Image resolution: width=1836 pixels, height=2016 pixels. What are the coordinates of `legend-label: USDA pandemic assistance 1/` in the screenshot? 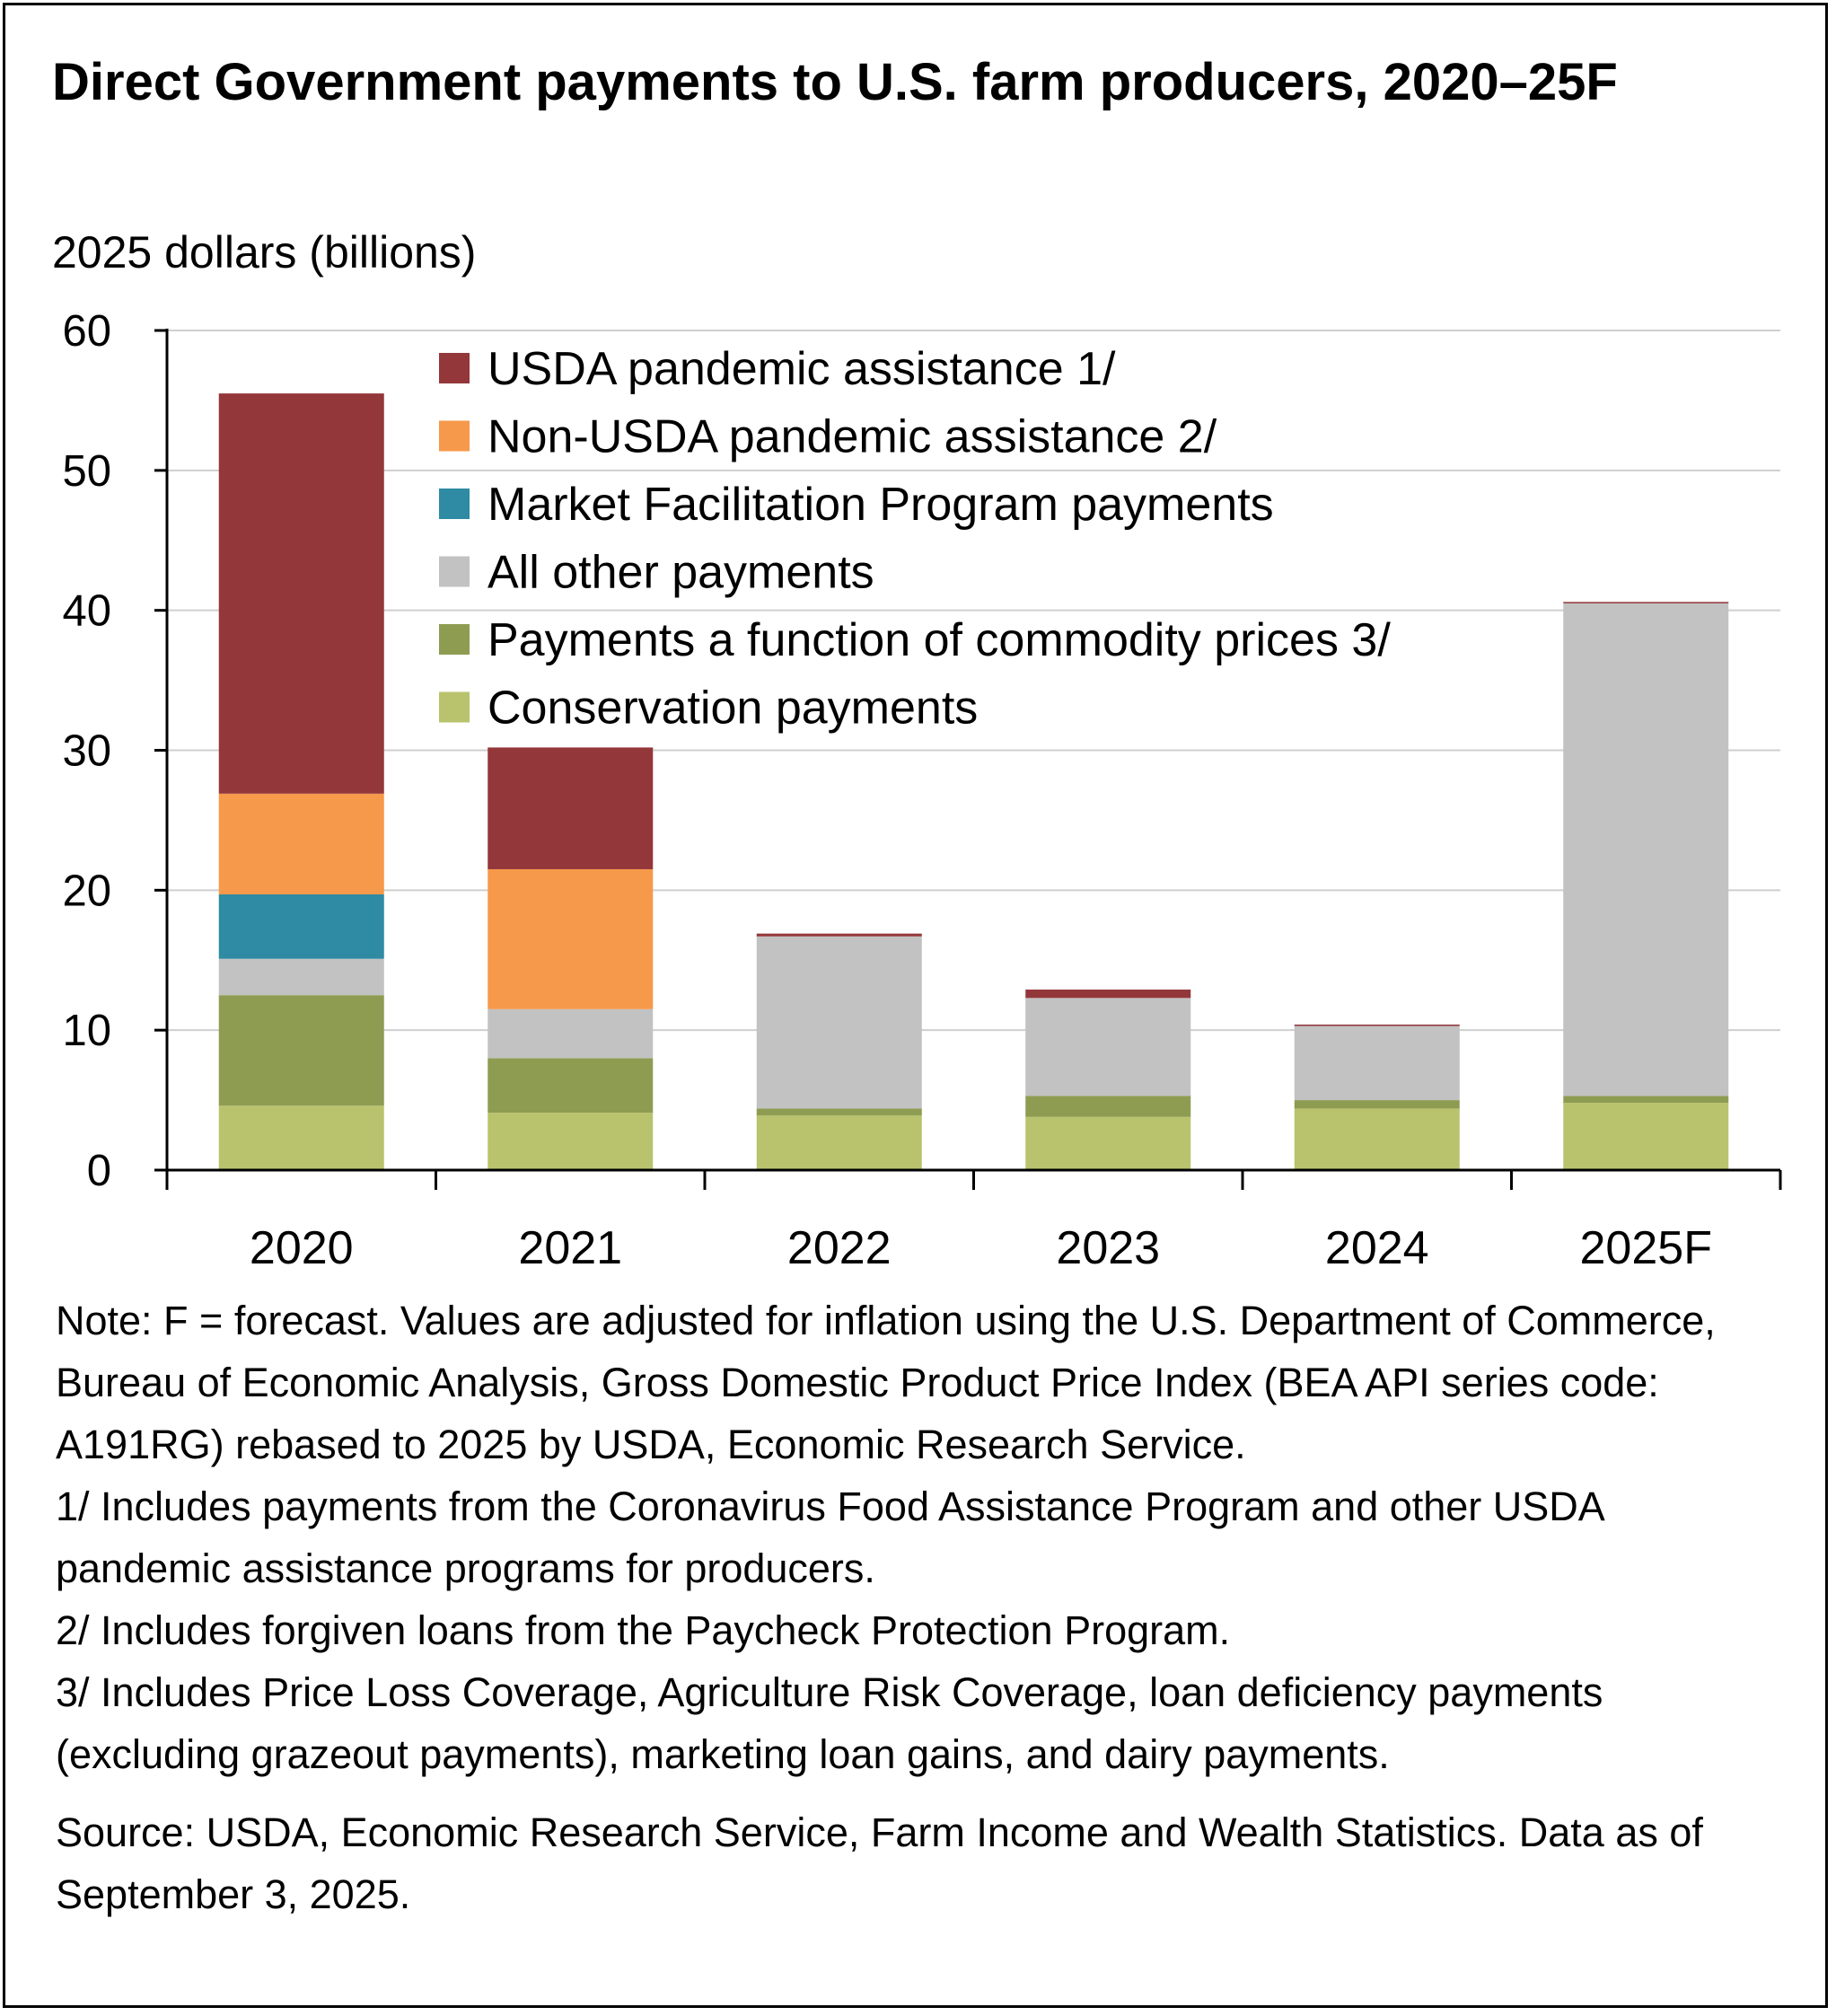 It's located at (802, 369).